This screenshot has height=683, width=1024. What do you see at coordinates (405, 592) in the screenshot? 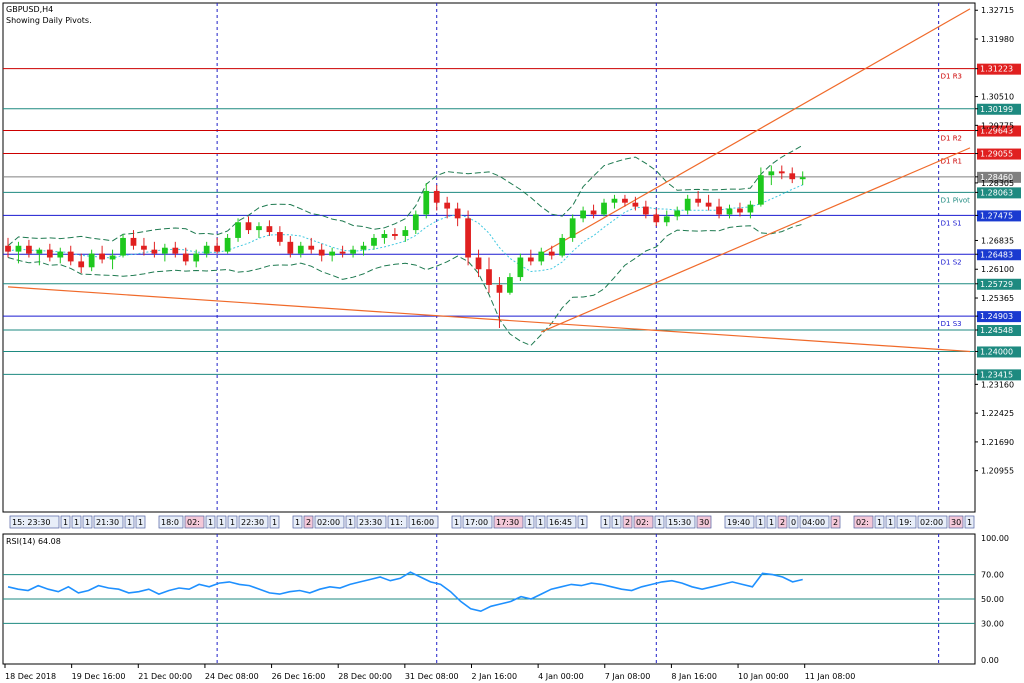
I see `rsi-line` at bounding box center [405, 592].